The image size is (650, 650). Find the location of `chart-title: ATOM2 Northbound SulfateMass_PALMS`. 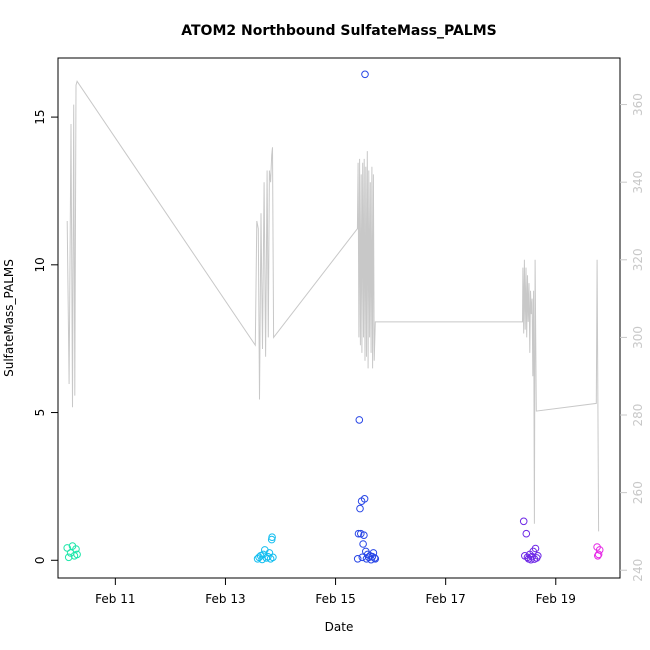

chart-title: ATOM2 Northbound SulfateMass_PALMS is located at coordinates (338, 31).